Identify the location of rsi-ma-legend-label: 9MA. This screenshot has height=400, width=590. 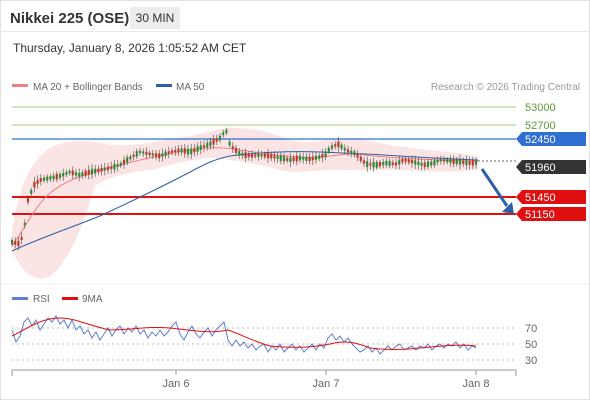
(92, 299).